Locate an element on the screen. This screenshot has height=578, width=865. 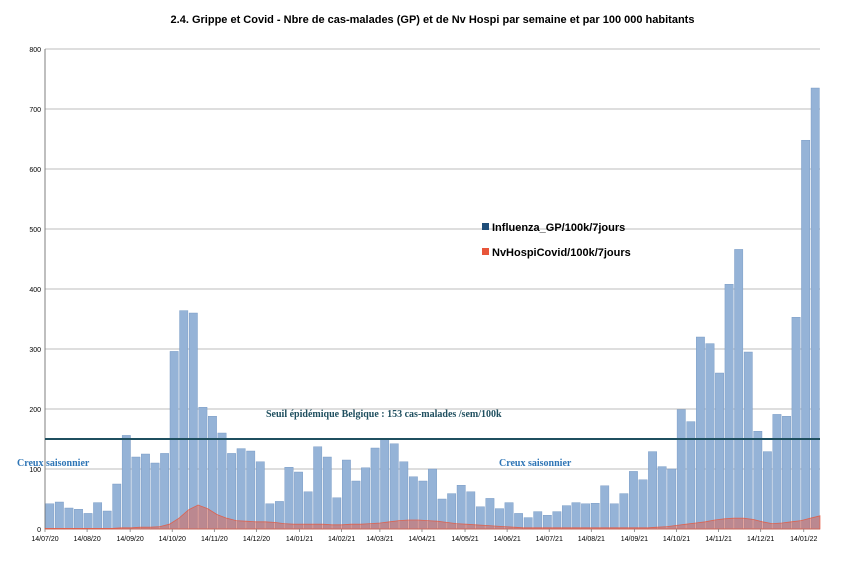
x-tick-label: 14/12/20 is located at coordinates (256, 539).